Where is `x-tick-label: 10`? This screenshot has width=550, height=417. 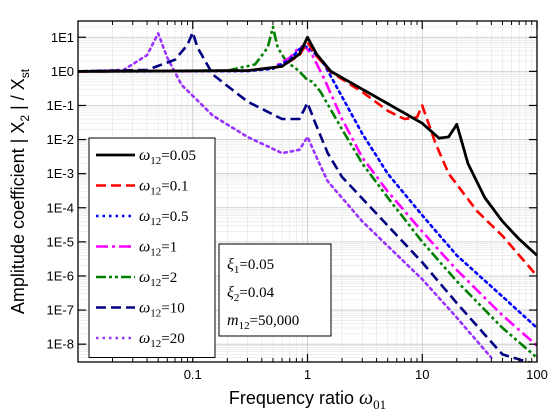 x-tick-label: 10 is located at coordinates (422, 374).